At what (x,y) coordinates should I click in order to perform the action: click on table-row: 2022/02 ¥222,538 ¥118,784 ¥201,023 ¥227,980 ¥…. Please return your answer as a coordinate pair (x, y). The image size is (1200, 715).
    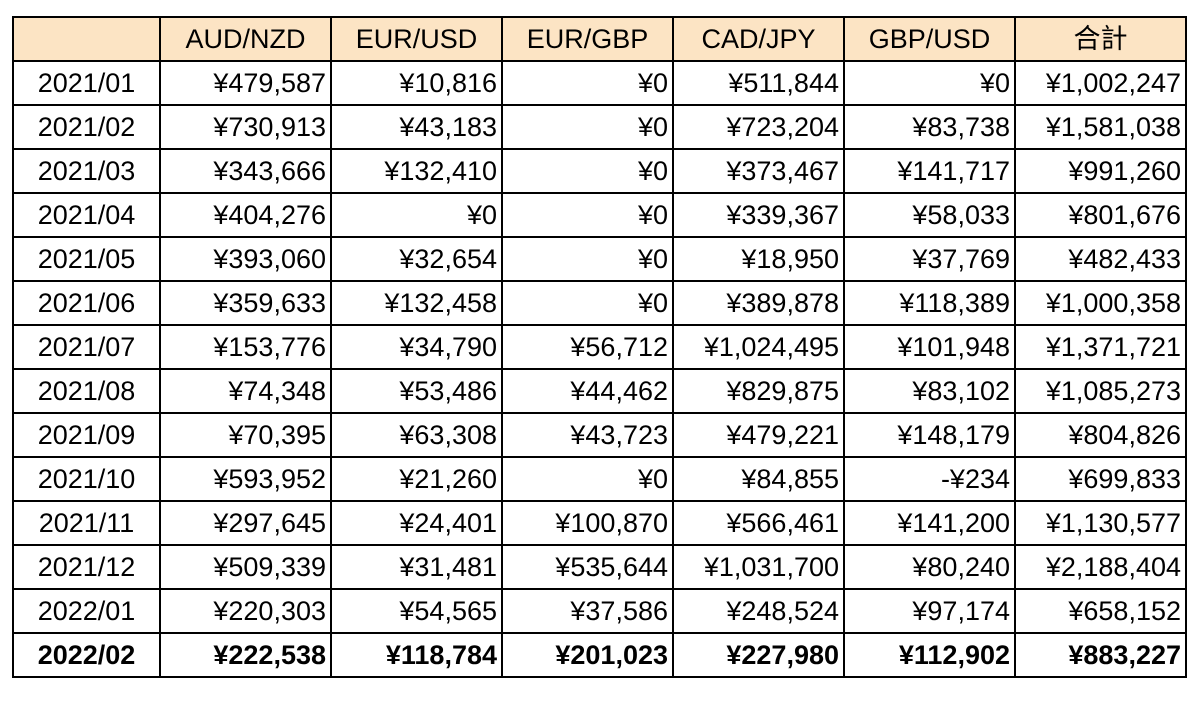
    Looking at the image, I should click on (599, 655).